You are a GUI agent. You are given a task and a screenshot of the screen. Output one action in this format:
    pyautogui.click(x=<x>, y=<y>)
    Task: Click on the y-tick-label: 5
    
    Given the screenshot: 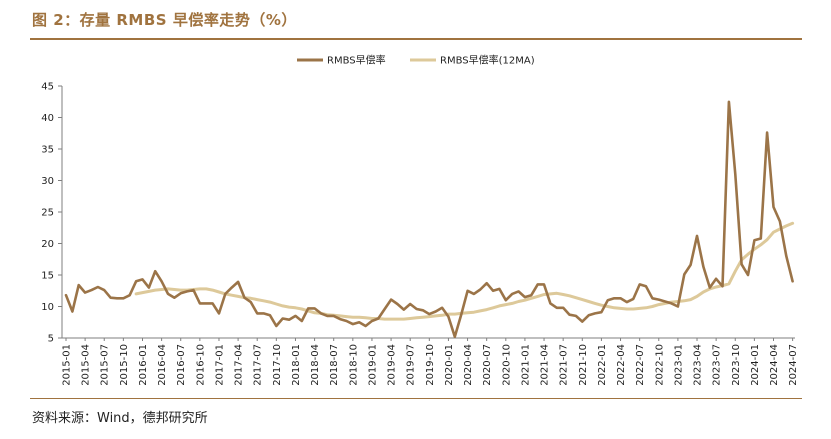 What is the action you would take?
    pyautogui.click(x=51, y=339)
    